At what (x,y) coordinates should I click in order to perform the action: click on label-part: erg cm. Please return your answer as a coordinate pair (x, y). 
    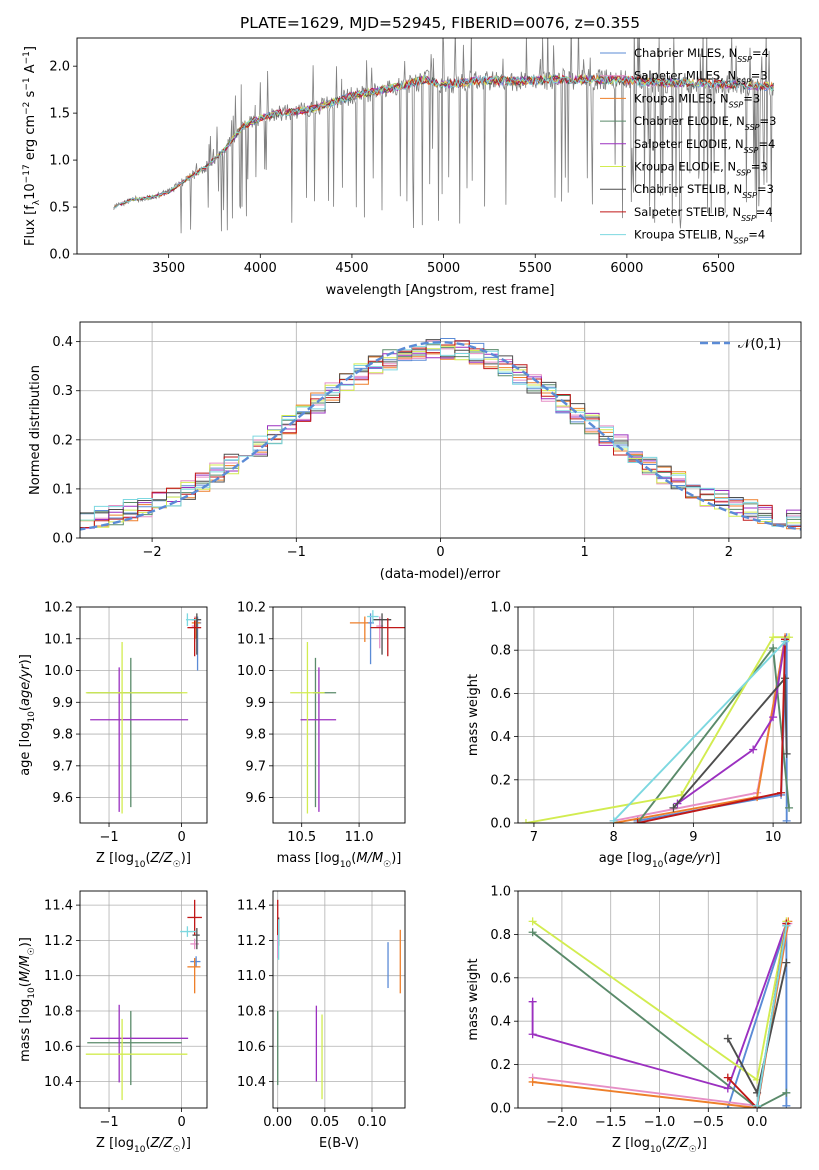
    Looking at the image, I should click on (30, 139).